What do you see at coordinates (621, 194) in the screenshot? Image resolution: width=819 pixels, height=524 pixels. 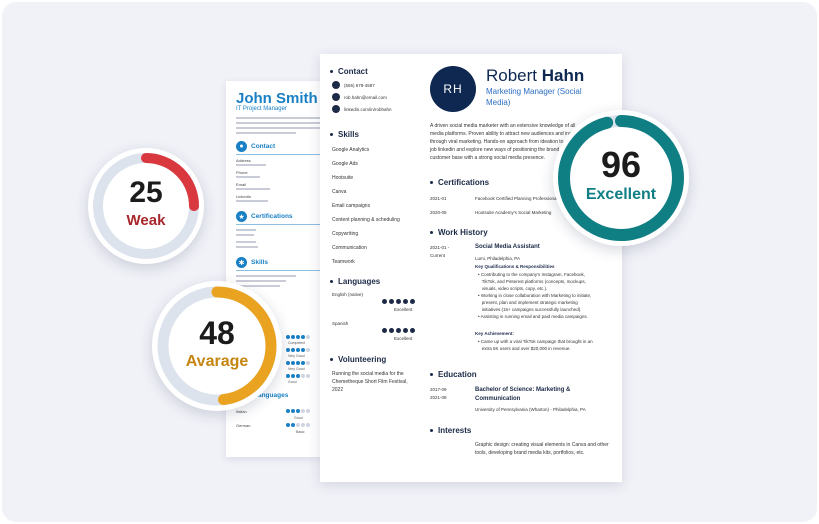 I see `score-label: Excellent` at bounding box center [621, 194].